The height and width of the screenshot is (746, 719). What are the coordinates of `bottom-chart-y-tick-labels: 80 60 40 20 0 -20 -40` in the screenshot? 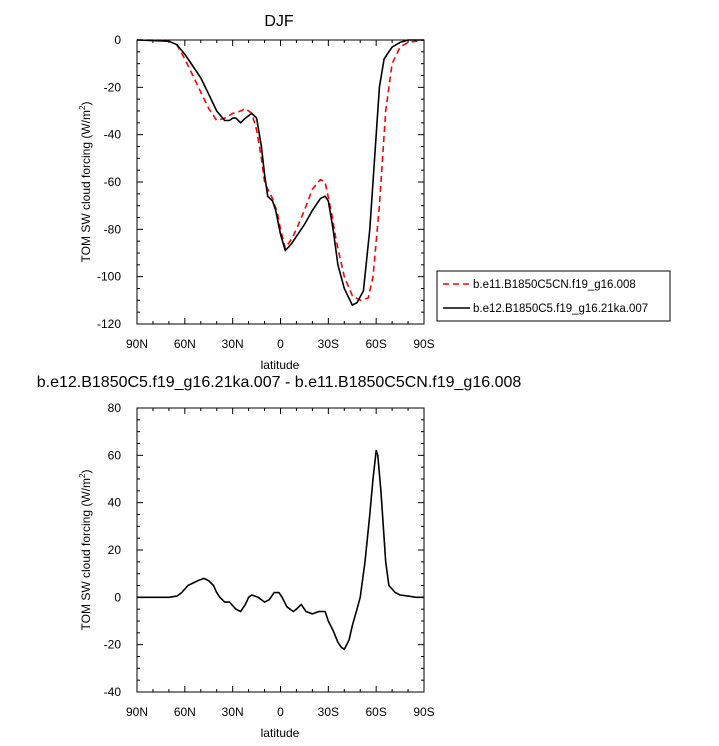 It's located at (113, 550).